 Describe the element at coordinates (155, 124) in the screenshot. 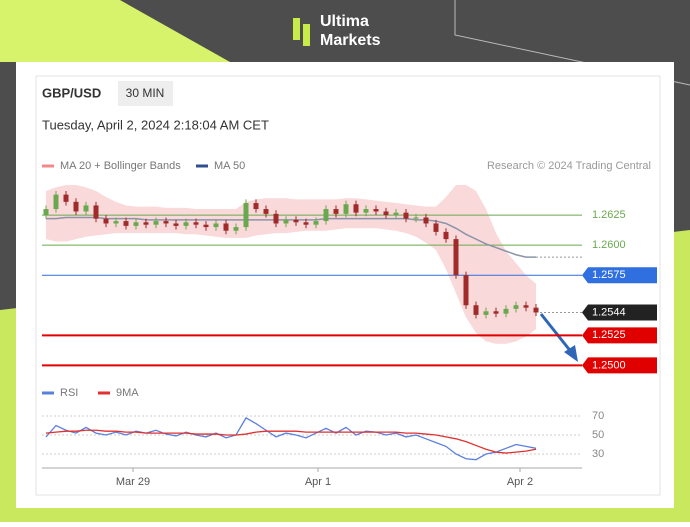

I see `subtitle: Tuesday, April 2, 2024 2:18:04 AM CET` at that location.